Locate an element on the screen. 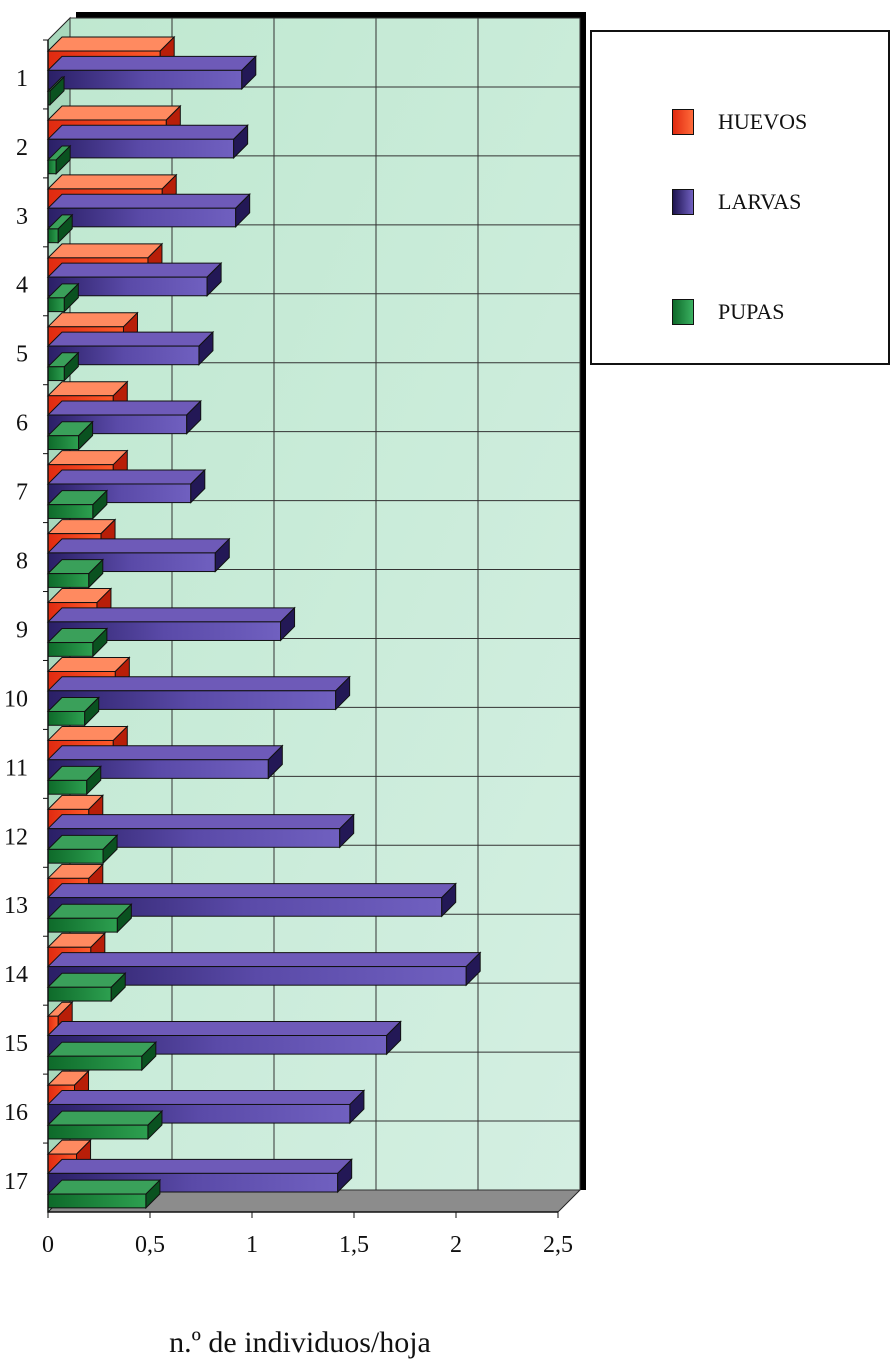 The height and width of the screenshot is (1370, 892). y-tick-label: 14 is located at coordinates (16, 975).